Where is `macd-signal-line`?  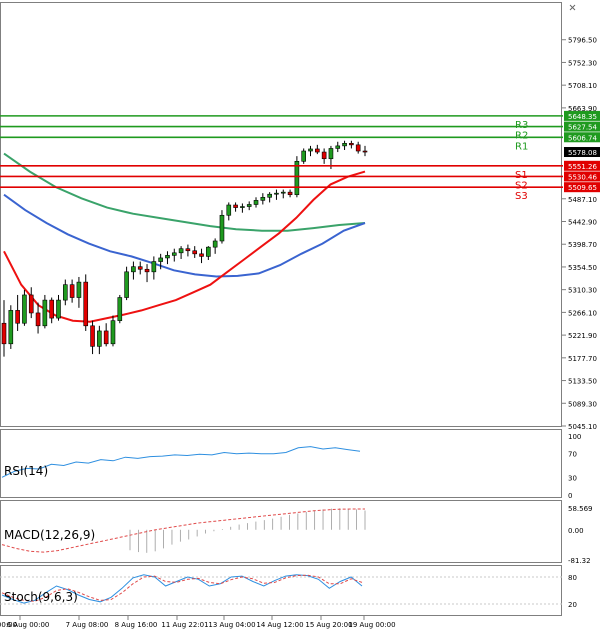 macd-signal-line is located at coordinates (183, 530).